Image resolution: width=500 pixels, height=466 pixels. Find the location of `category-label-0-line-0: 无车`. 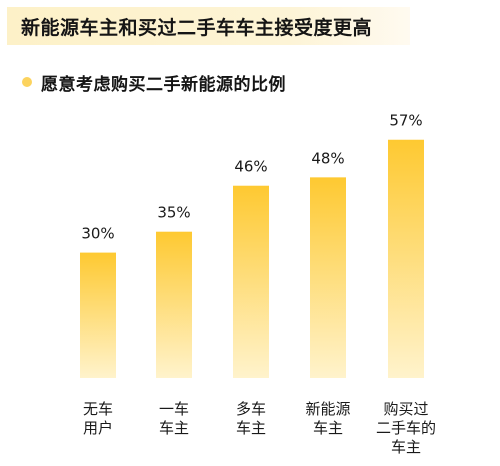

category-label-0-line-0: 无车 is located at coordinates (98, 409).